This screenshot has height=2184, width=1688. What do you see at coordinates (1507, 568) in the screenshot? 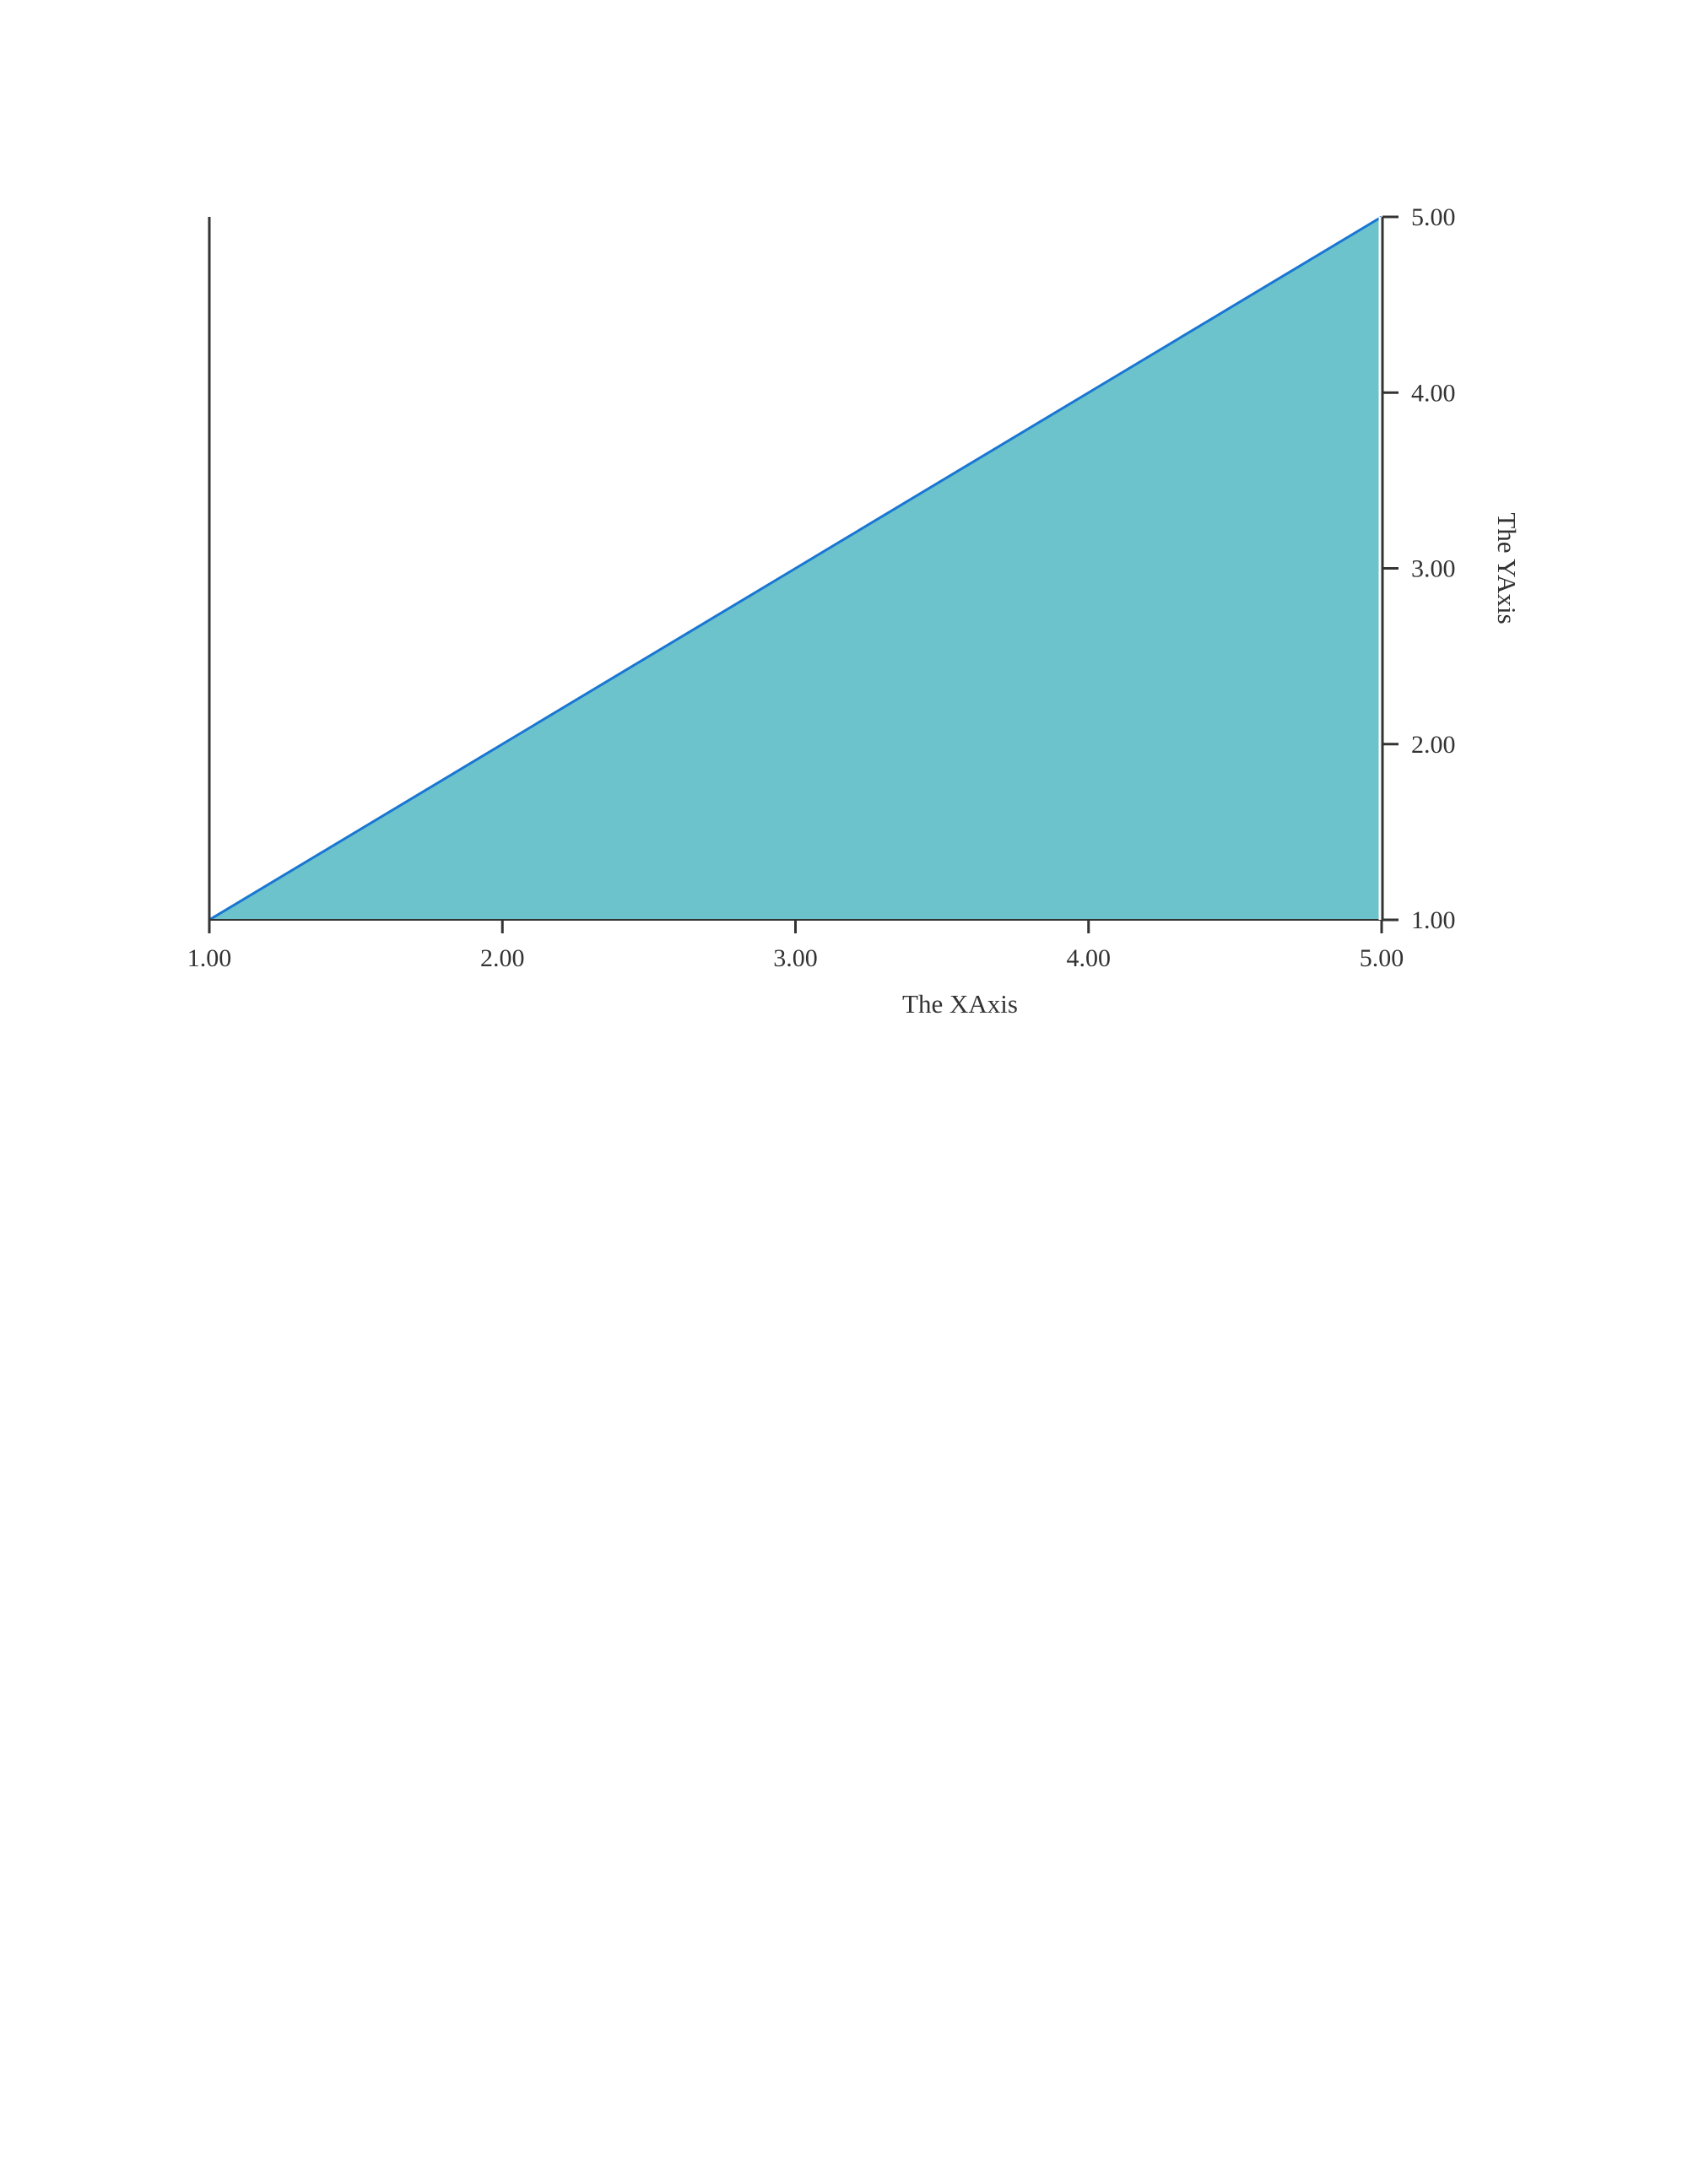
I see `y-axis-title: The YAxis` at bounding box center [1507, 568].